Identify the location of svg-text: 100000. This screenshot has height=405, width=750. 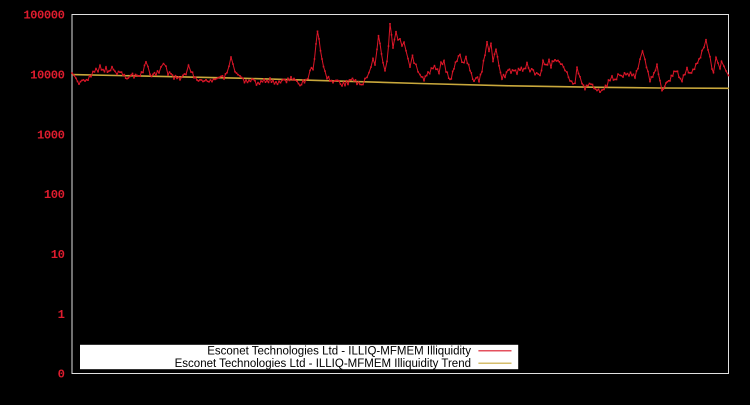
(43, 16).